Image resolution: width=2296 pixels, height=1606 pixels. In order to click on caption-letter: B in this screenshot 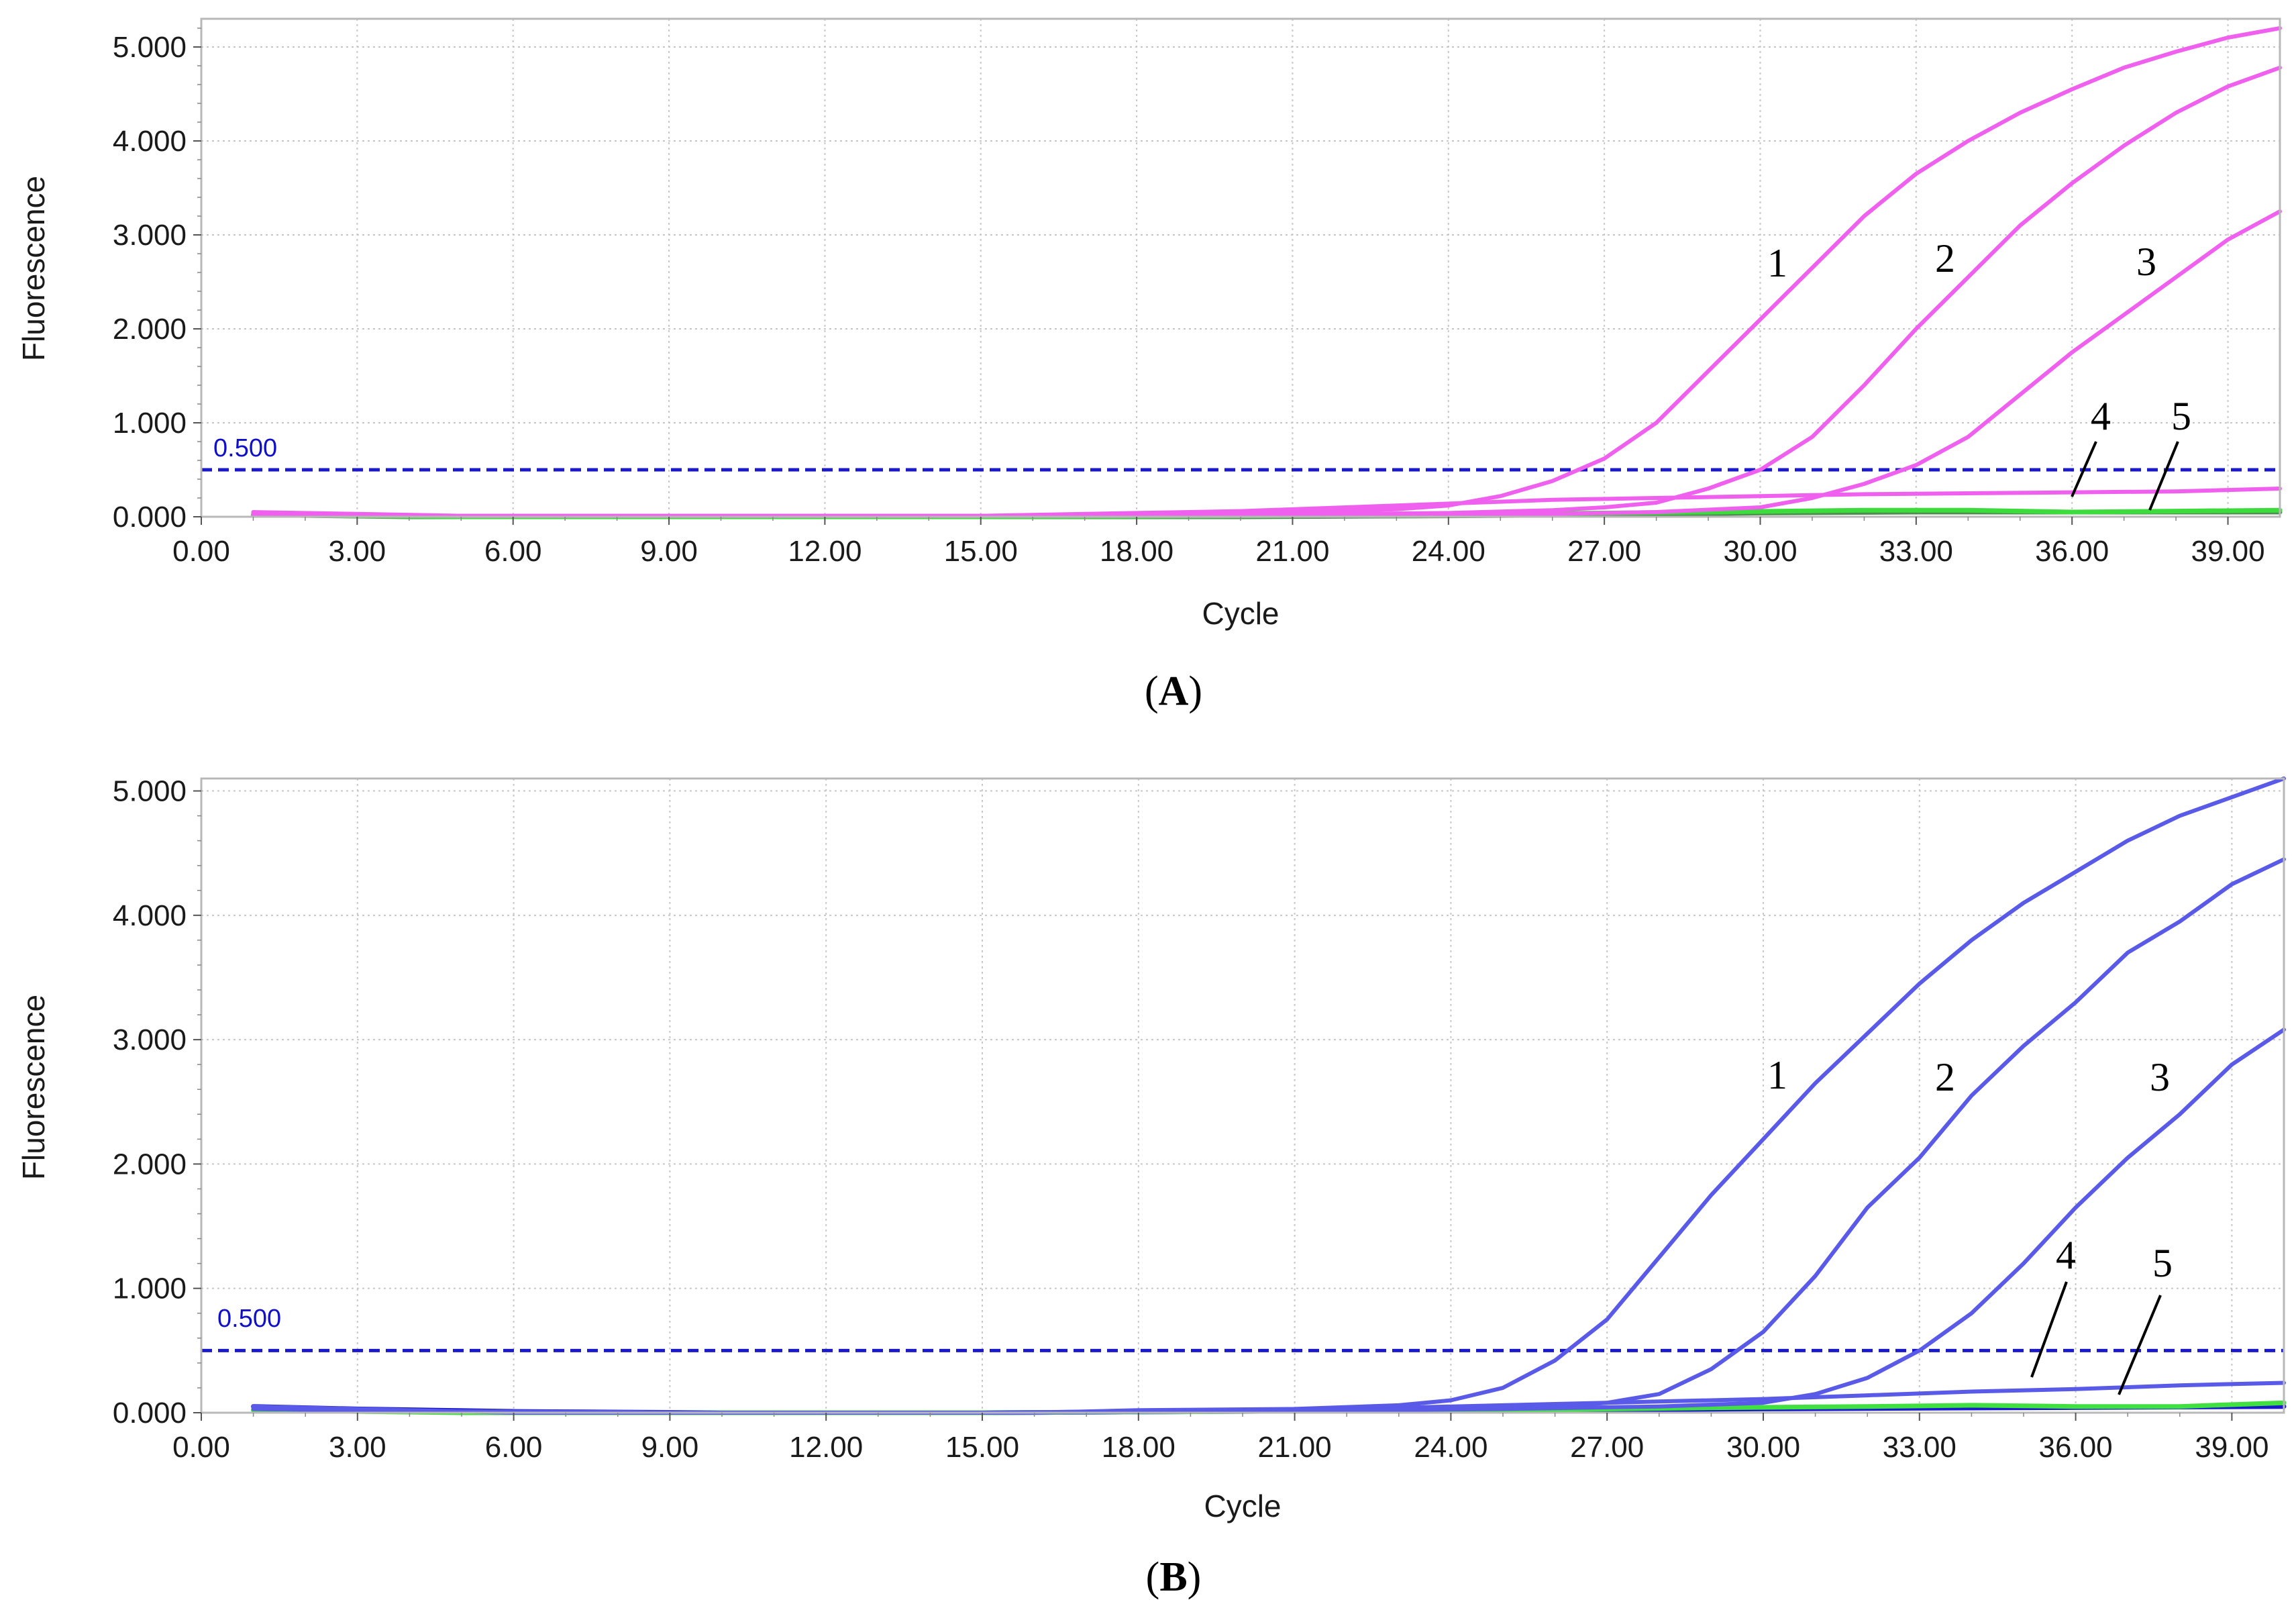, I will do `click(1173, 1577)`.